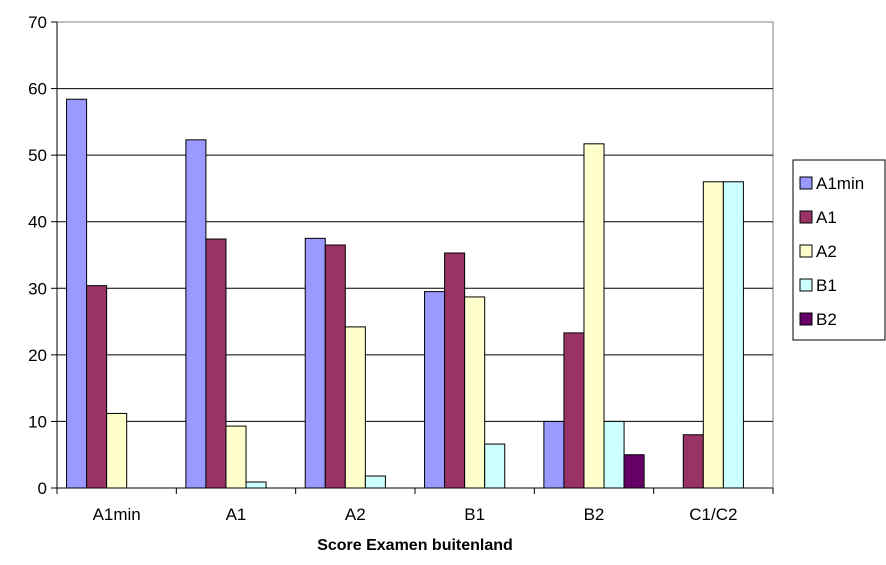 This screenshot has height=565, width=886. Describe the element at coordinates (826, 217) in the screenshot. I see `legend-label: A1` at that location.